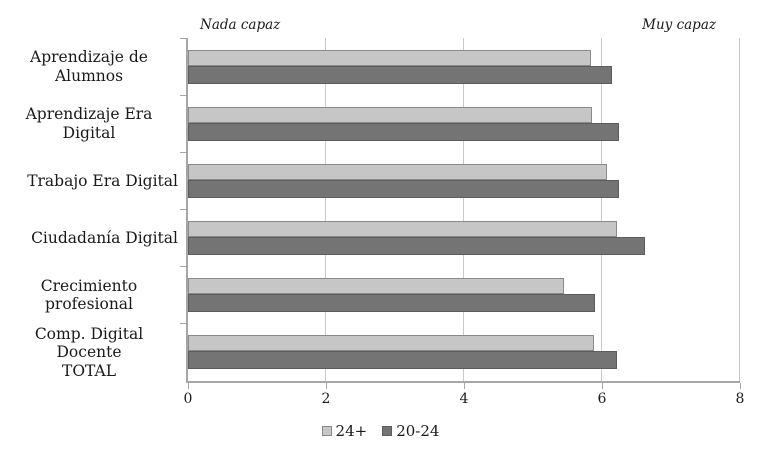 Image resolution: width=761 pixels, height=456 pixels. Describe the element at coordinates (326, 431) in the screenshot. I see `legend-swatch-24+` at that location.